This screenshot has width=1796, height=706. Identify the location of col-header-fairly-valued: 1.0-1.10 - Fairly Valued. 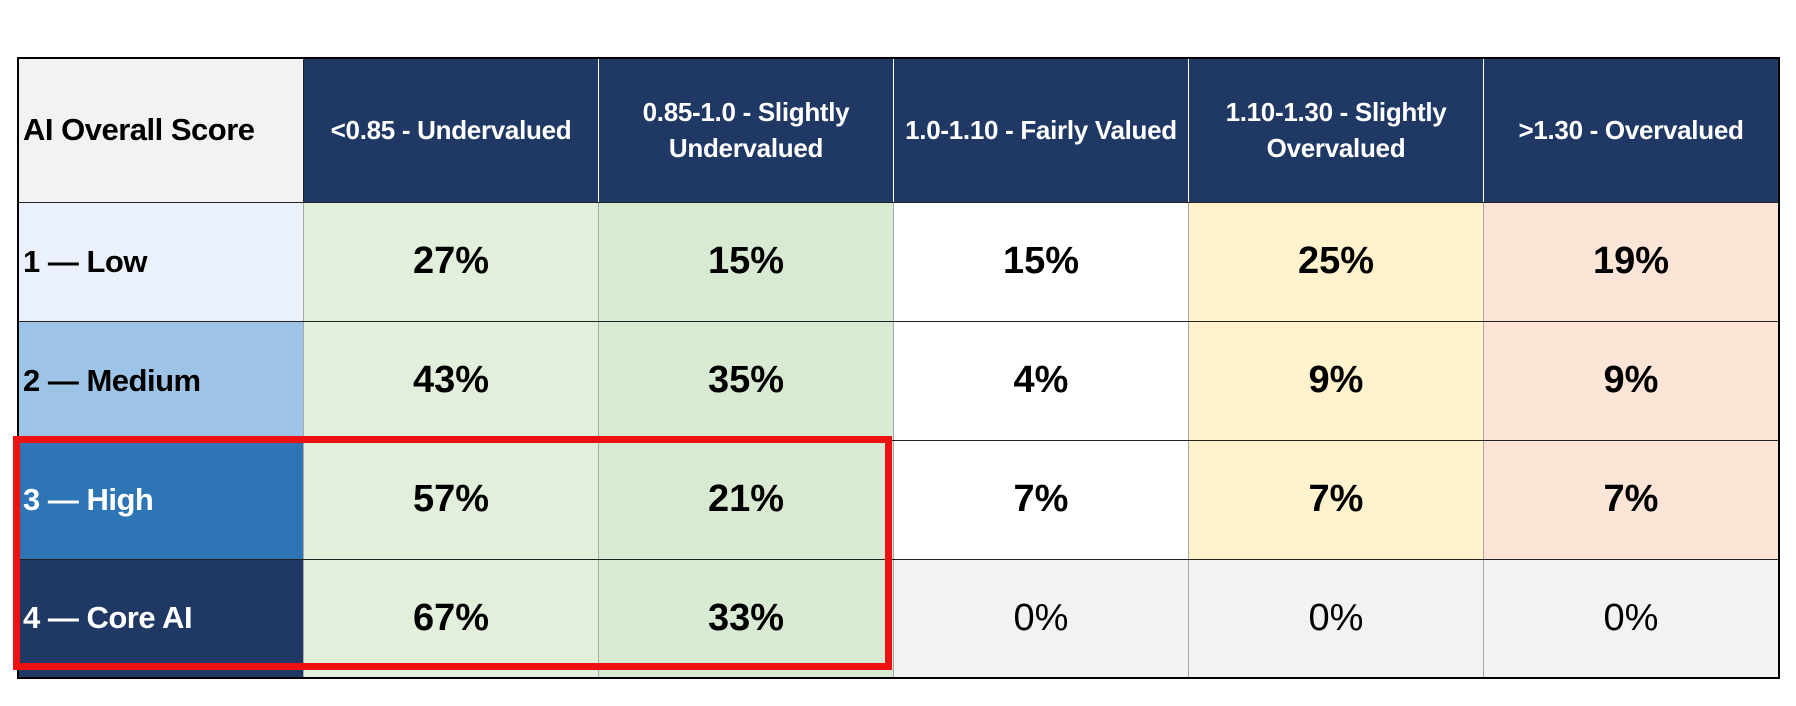
(1041, 130).